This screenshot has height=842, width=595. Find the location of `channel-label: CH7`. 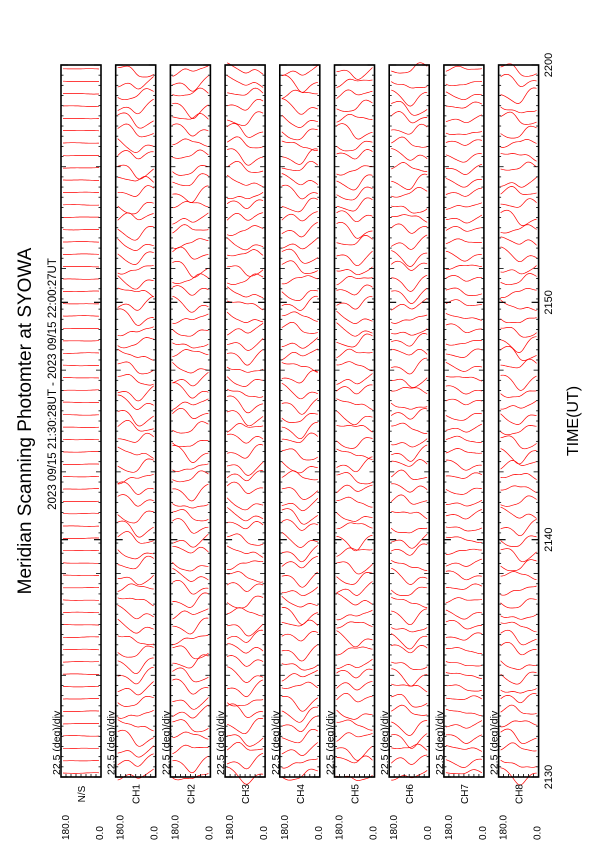

channel-label: CH7 is located at coordinates (465, 794).